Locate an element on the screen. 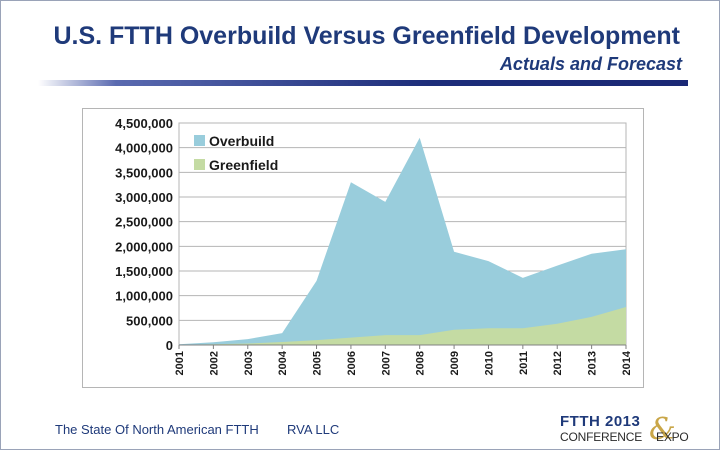 The image size is (720, 450). y-tick-label: 0 is located at coordinates (169, 345).